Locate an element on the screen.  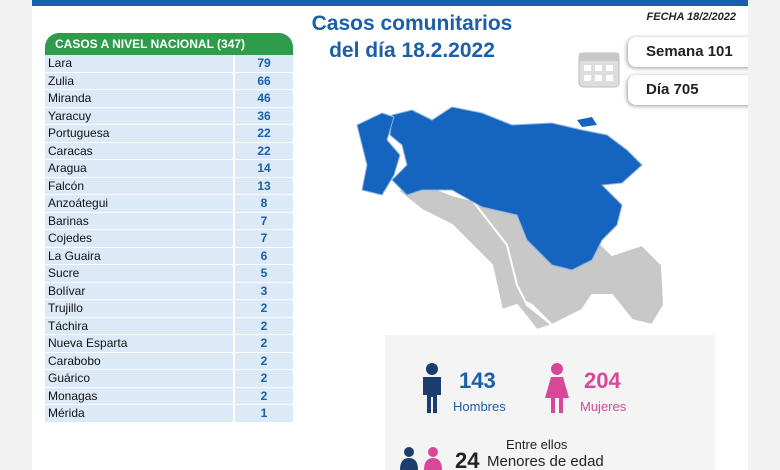
calendar-icon is located at coordinates (599, 70).